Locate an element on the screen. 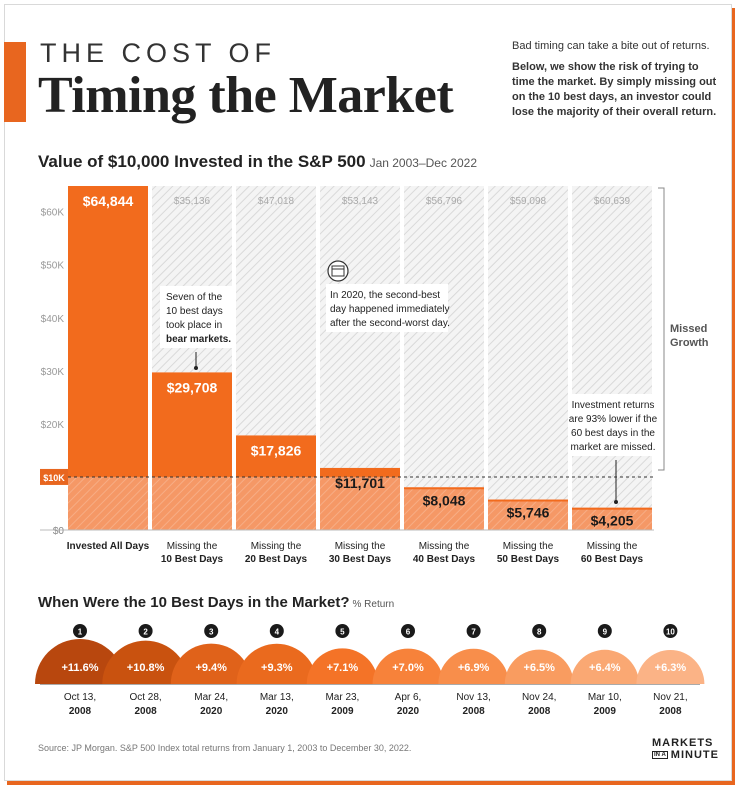  rank-number: 1 is located at coordinates (80, 632).